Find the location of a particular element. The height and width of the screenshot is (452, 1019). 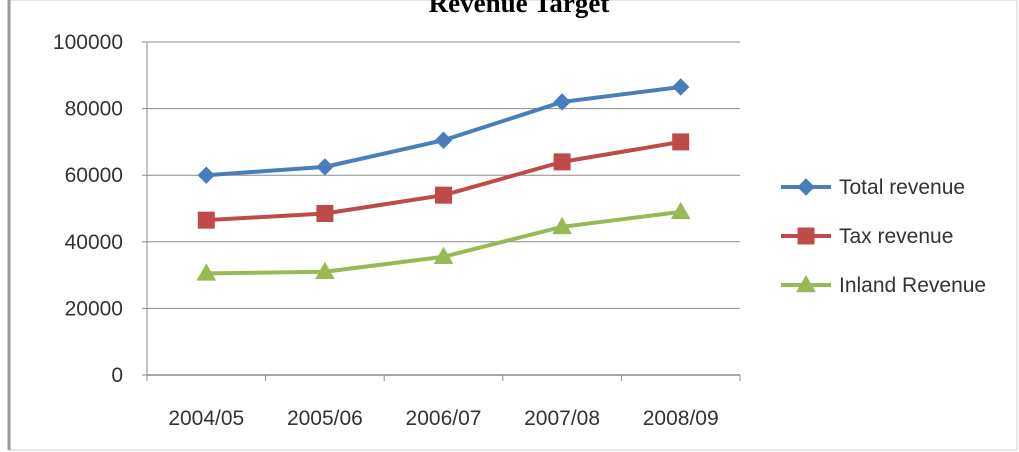

x-tick-label: 2007/08 is located at coordinates (562, 418).